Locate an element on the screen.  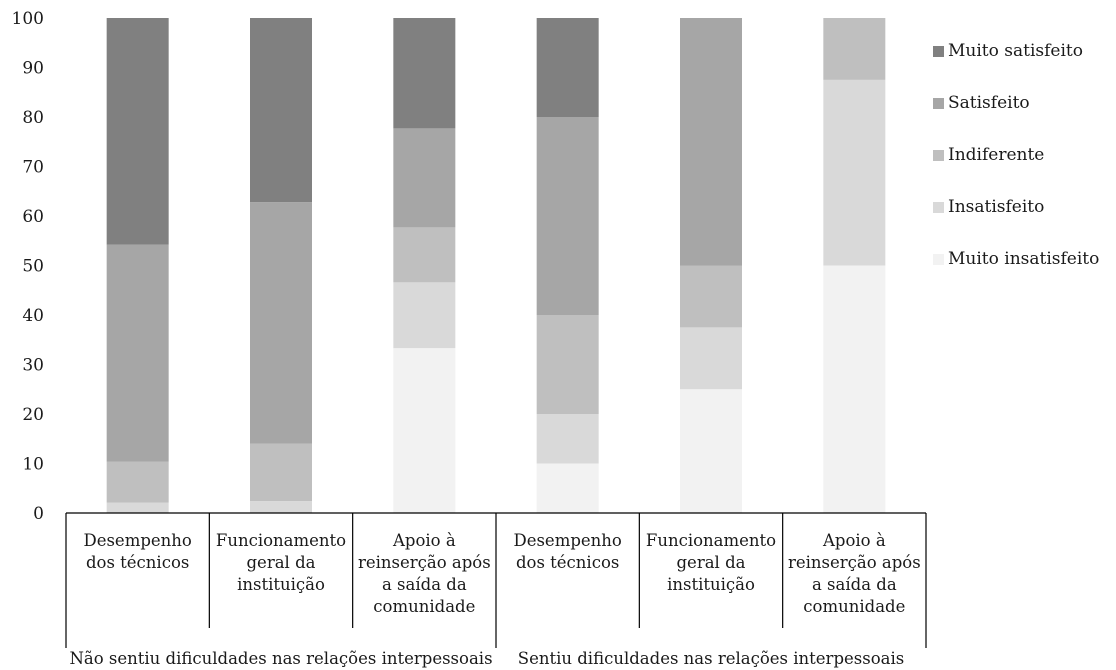
legend-label: Muito satisfeito is located at coordinates (1015, 51).